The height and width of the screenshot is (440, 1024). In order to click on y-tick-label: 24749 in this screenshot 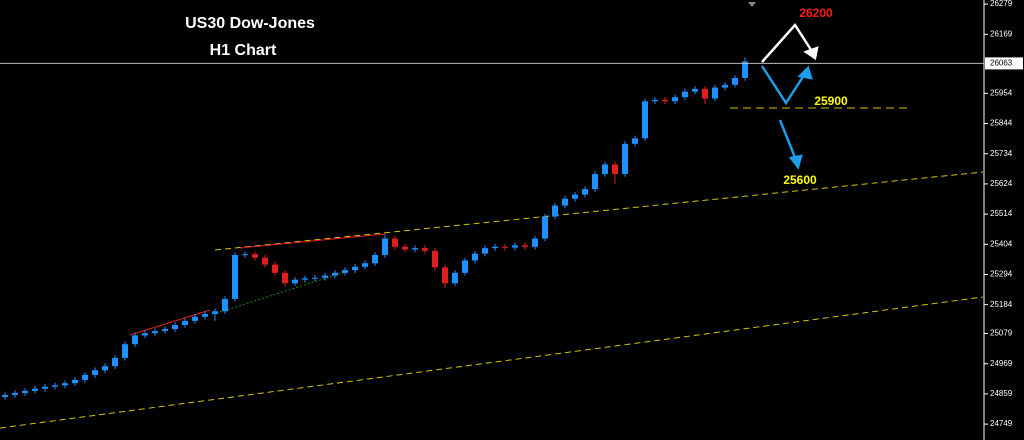, I will do `click(1001, 423)`.